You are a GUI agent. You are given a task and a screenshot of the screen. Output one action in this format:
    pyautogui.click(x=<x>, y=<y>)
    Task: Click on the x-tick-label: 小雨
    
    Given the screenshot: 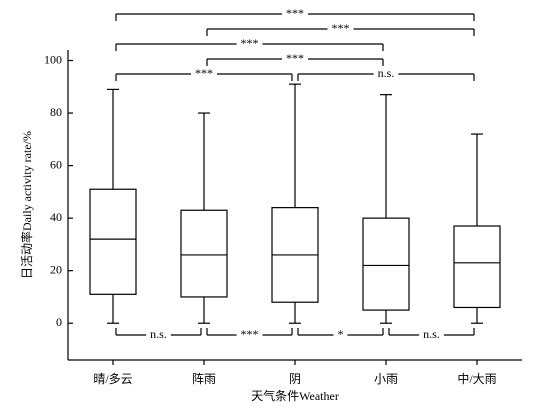 What is the action you would take?
    pyautogui.click(x=386, y=379)
    